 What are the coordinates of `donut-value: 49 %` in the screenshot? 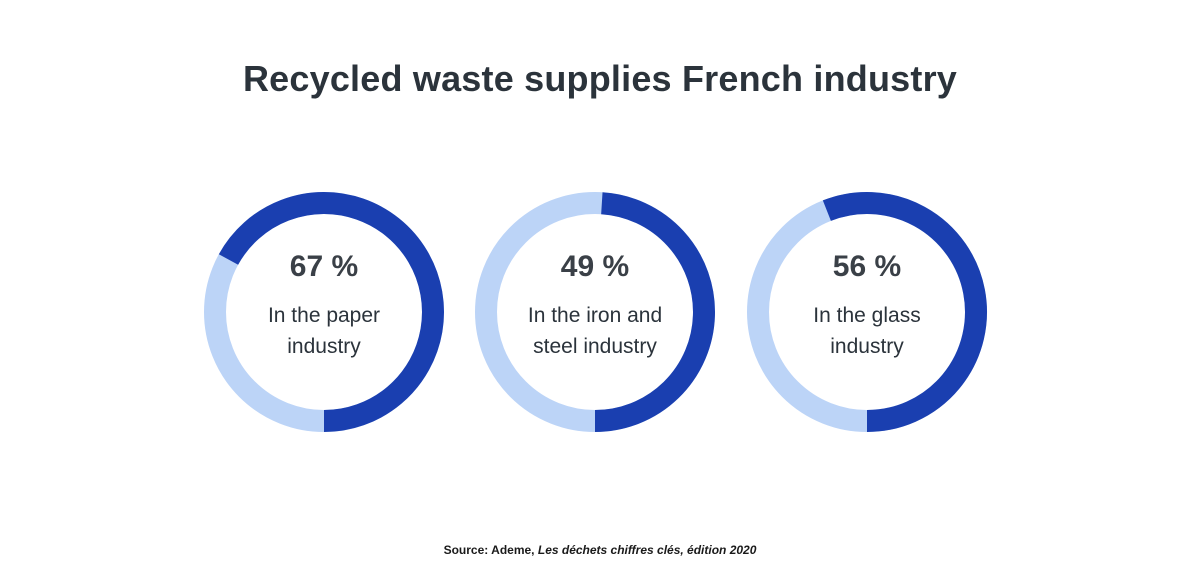 It's located at (595, 266).